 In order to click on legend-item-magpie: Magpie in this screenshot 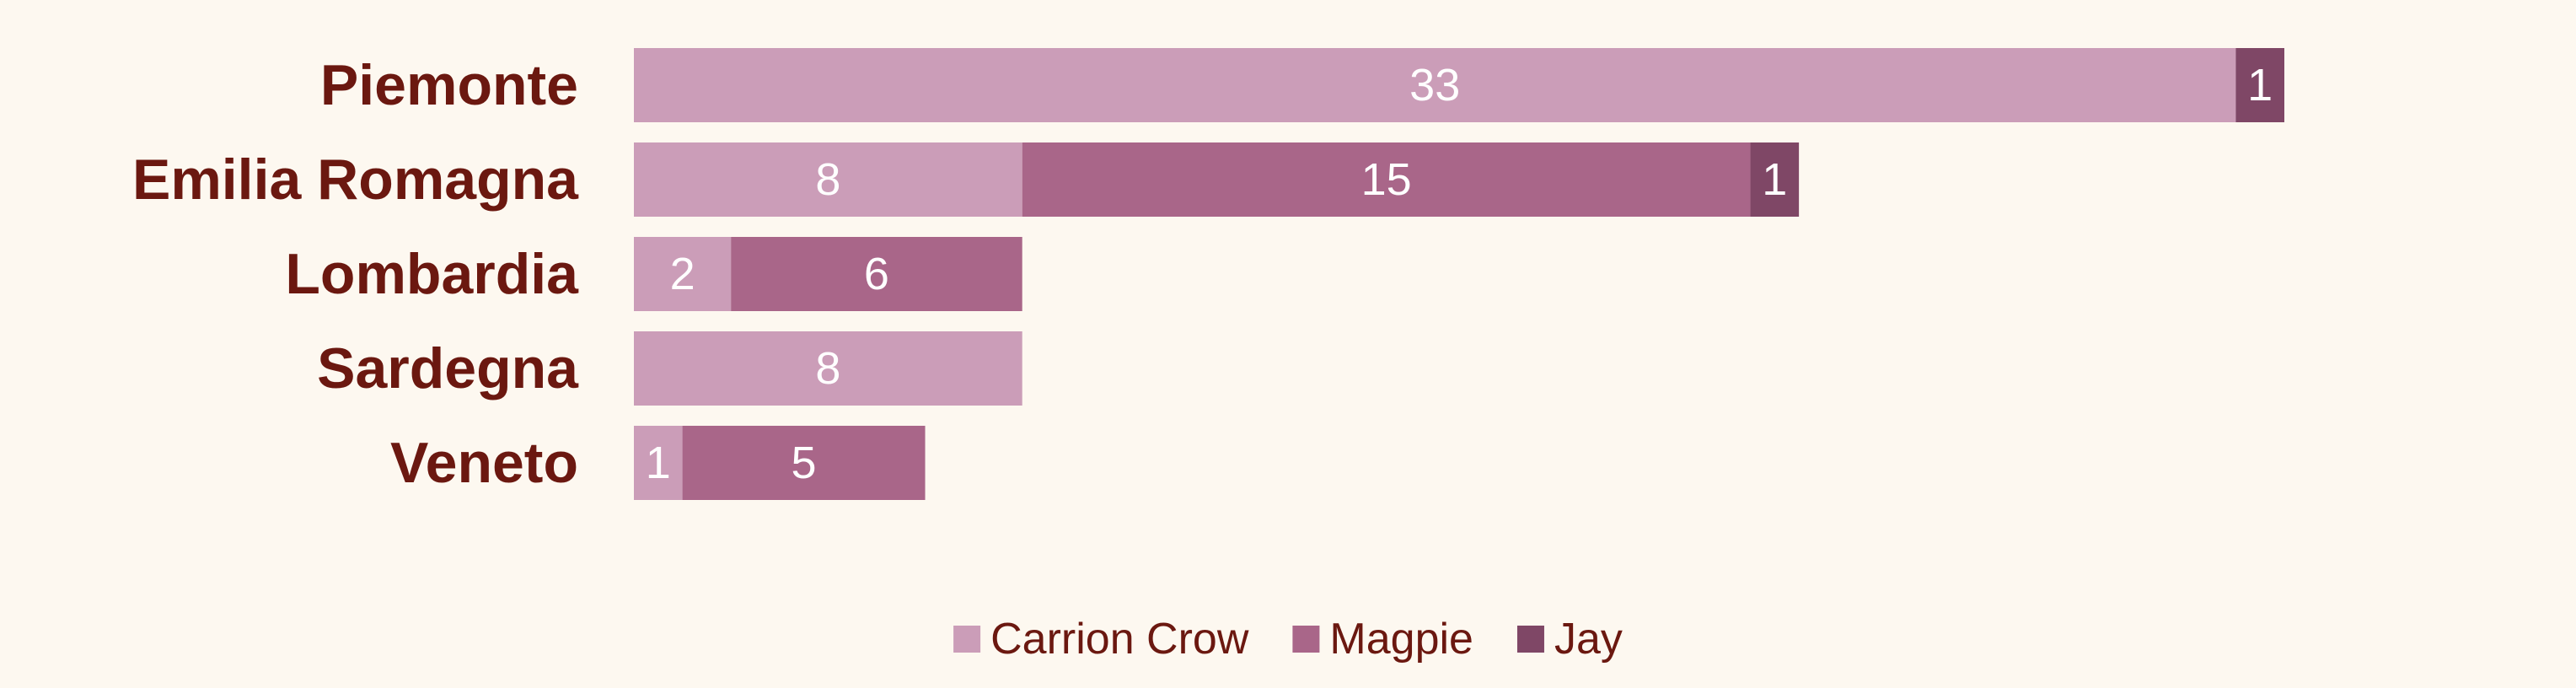, I will do `click(1382, 640)`.